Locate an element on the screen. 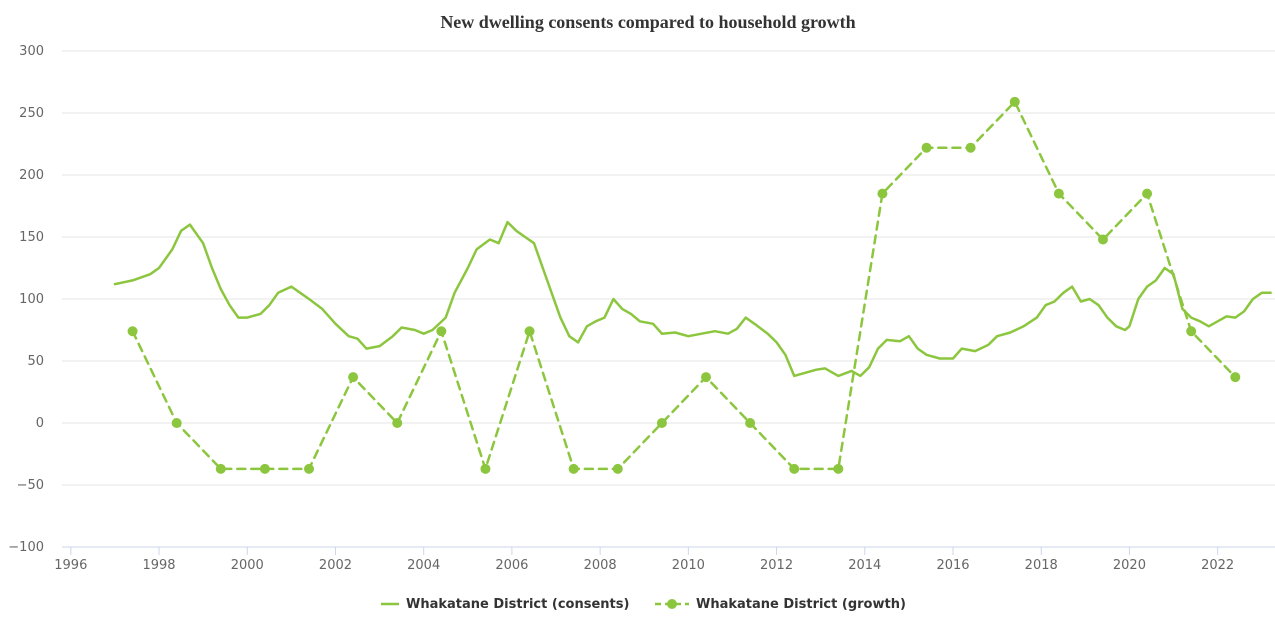 The width and height of the screenshot is (1275, 618). x-tick-label: 2004 is located at coordinates (423, 565).